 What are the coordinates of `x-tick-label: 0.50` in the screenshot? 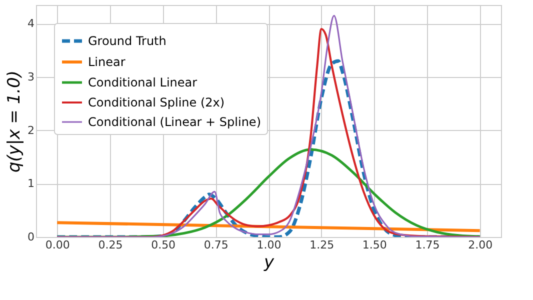 It's located at (163, 245).